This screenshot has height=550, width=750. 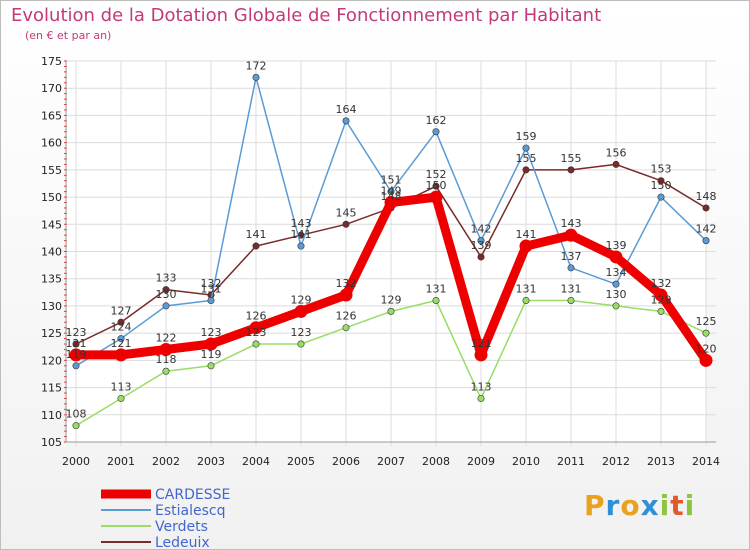 What do you see at coordinates (571, 223) in the screenshot?
I see `data-label-cardesse: 143` at bounding box center [571, 223].